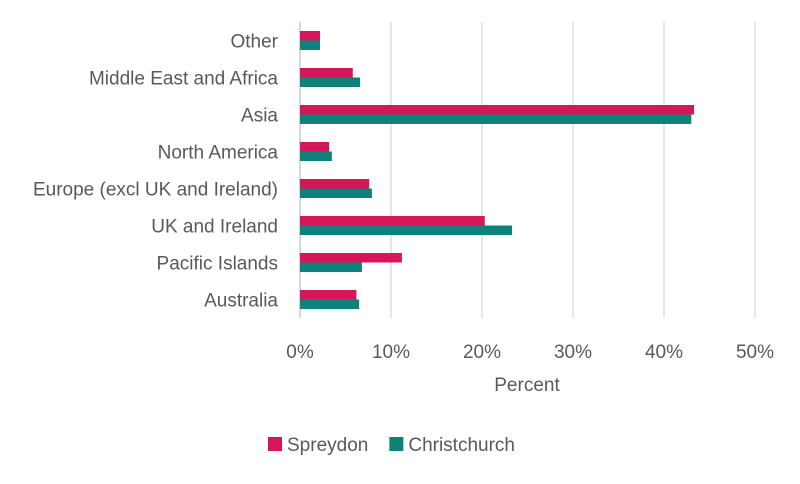 The image size is (800, 484). Describe the element at coordinates (530, 352) in the screenshot. I see `x-tick-labels: 0% 10% 20% 30% 40% 50%` at that location.